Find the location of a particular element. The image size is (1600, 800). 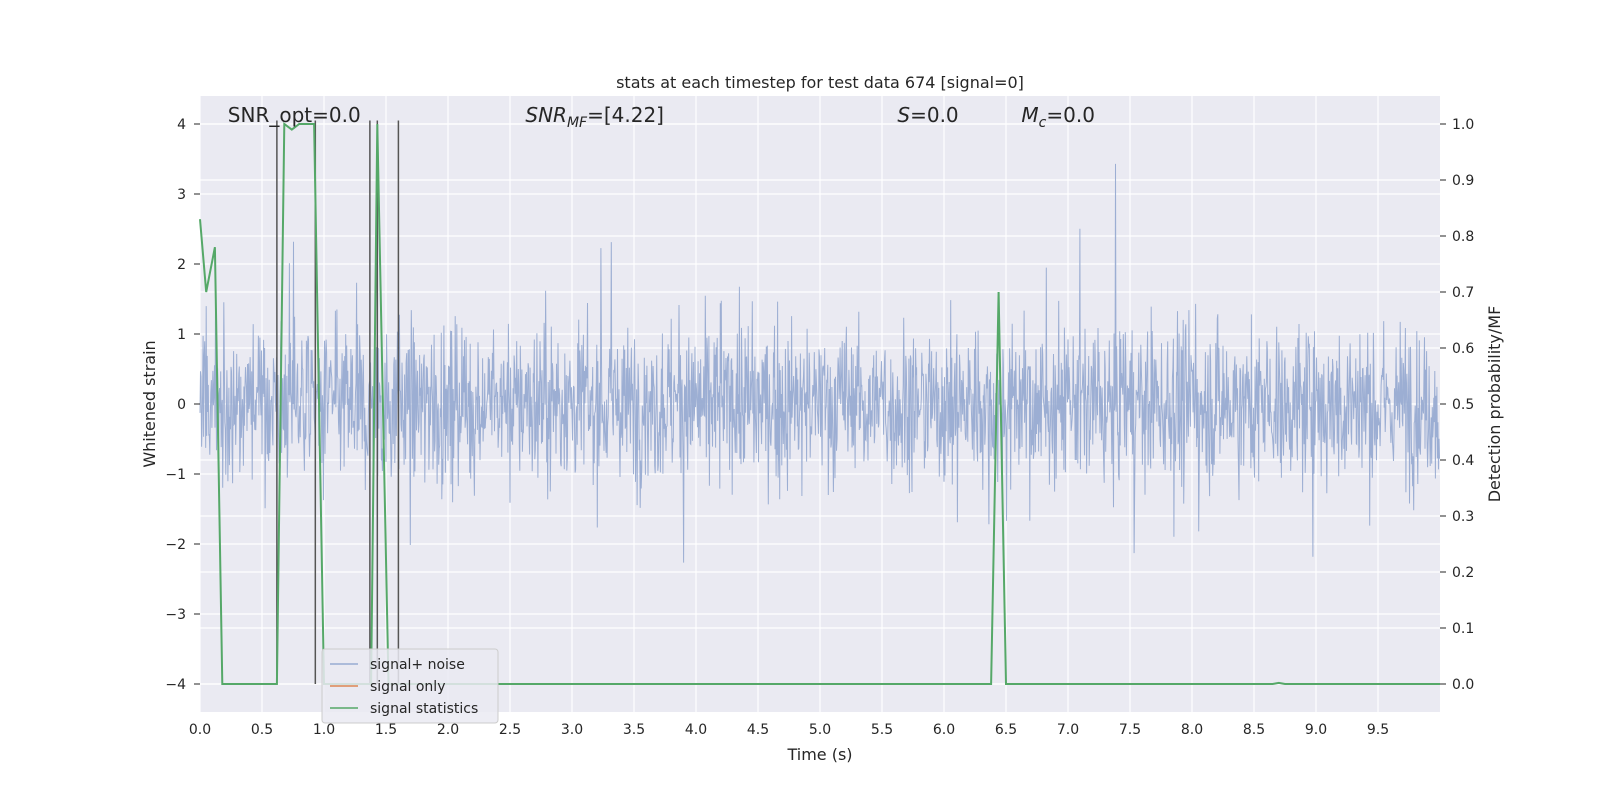

x-tick-label: 9.0 is located at coordinates (1316, 730).